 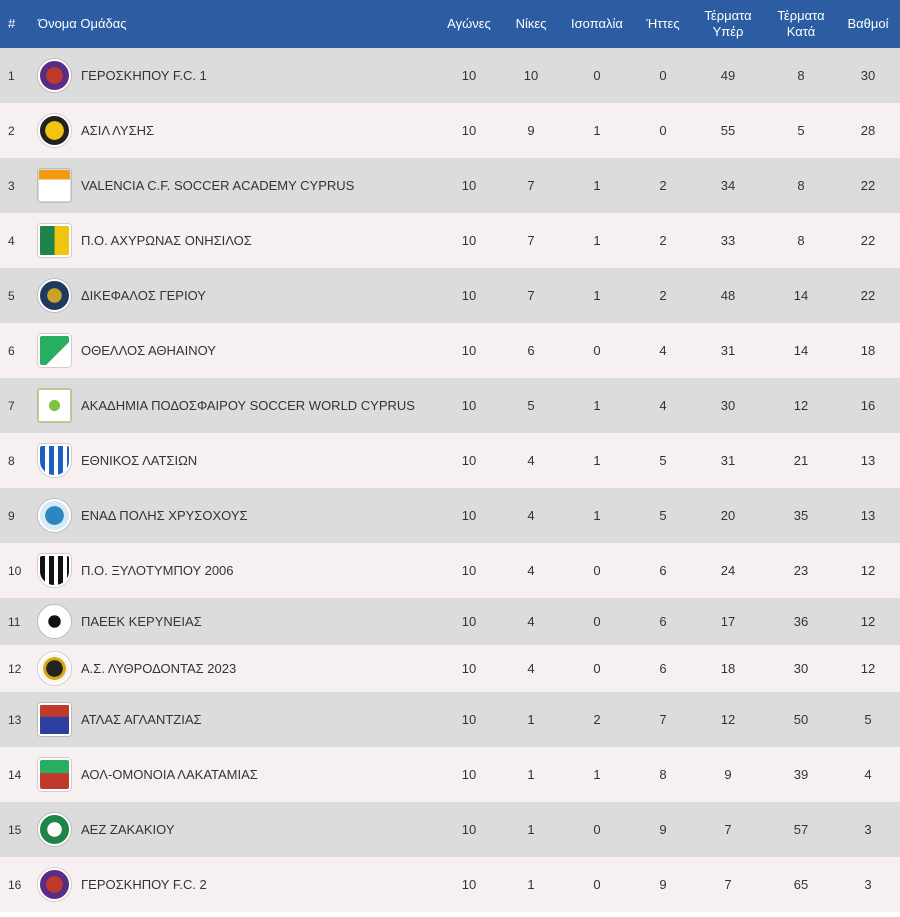 What do you see at coordinates (11, 405) in the screenshot?
I see `rank-cell: 7` at bounding box center [11, 405].